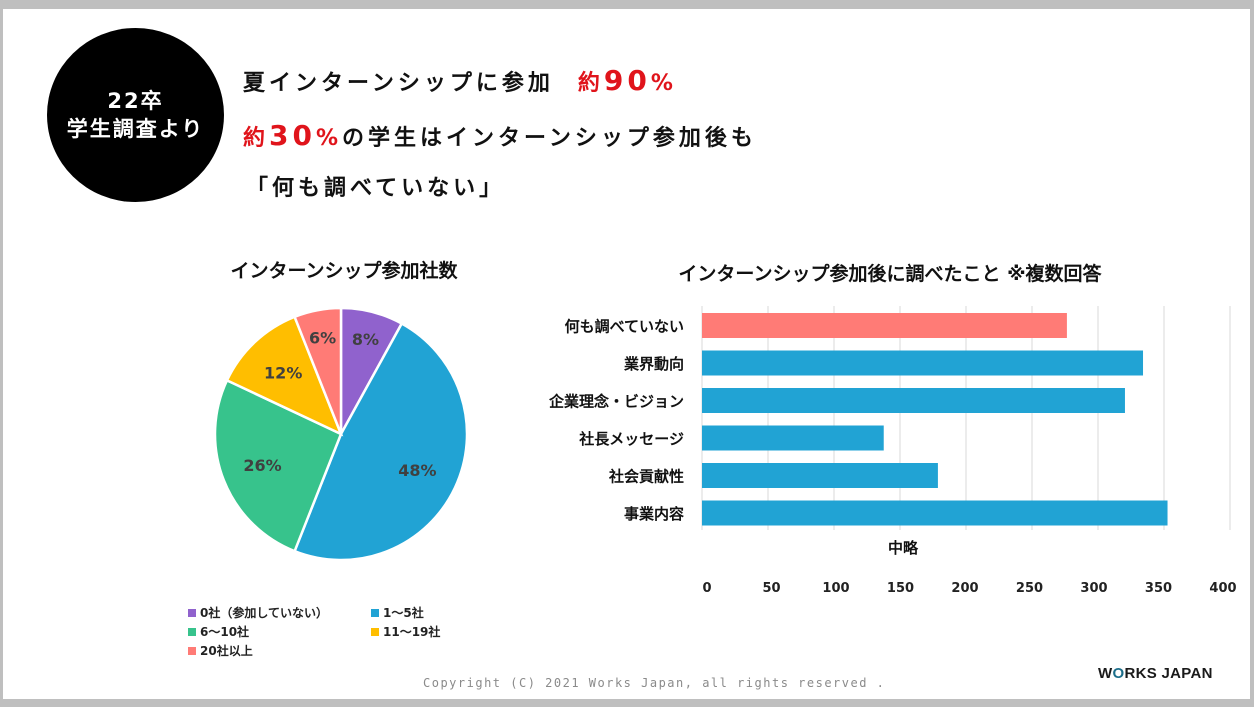 The image size is (1254, 707). Describe the element at coordinates (135, 101) in the screenshot. I see `badge-line1: 22卒` at that location.